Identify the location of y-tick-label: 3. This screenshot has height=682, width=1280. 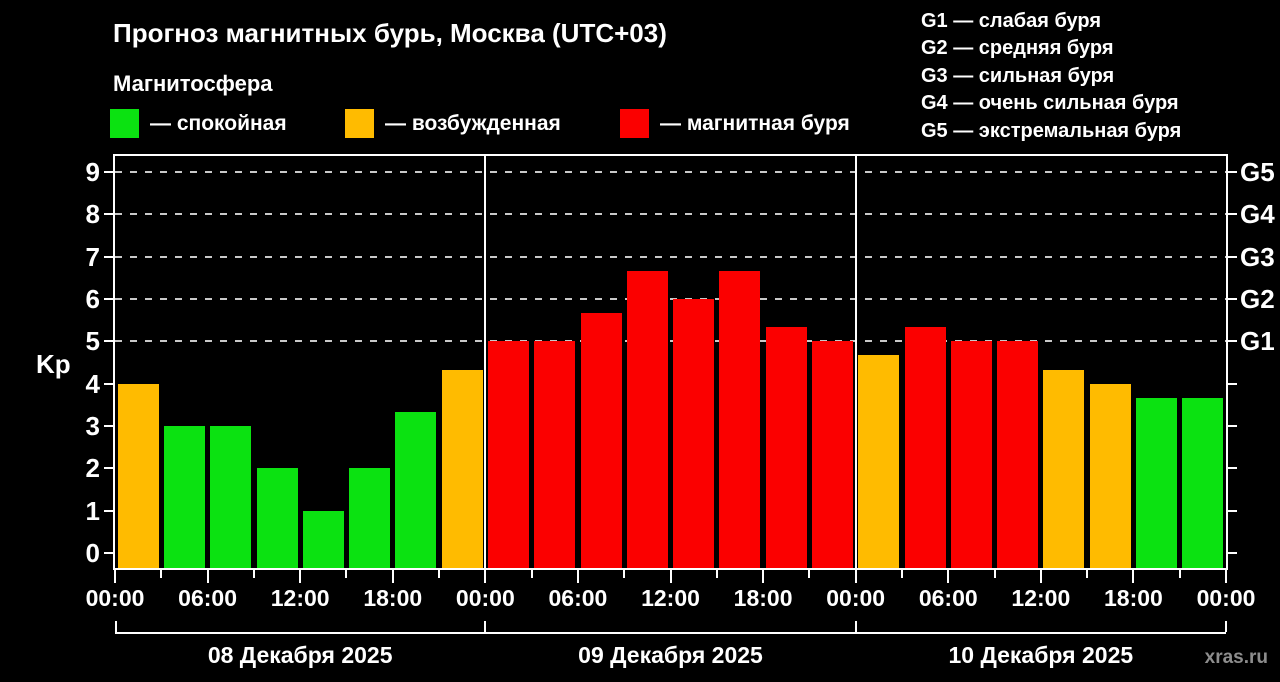
(92, 426).